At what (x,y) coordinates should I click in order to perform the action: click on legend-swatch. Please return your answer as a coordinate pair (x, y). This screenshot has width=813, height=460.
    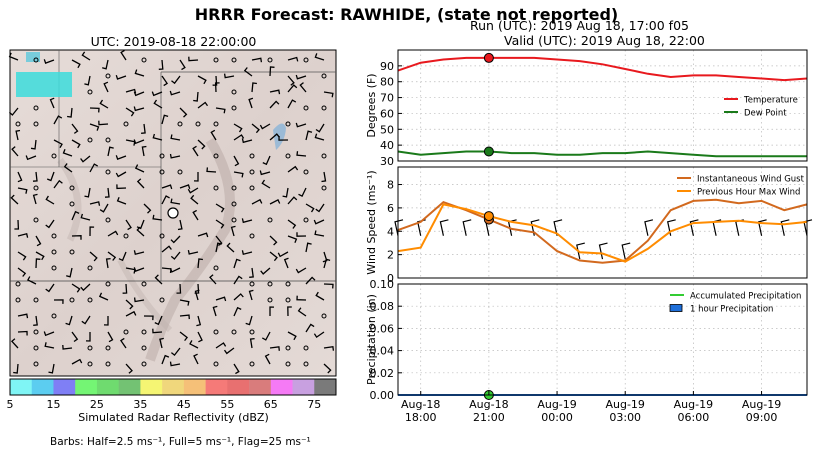
    Looking at the image, I should click on (676, 308).